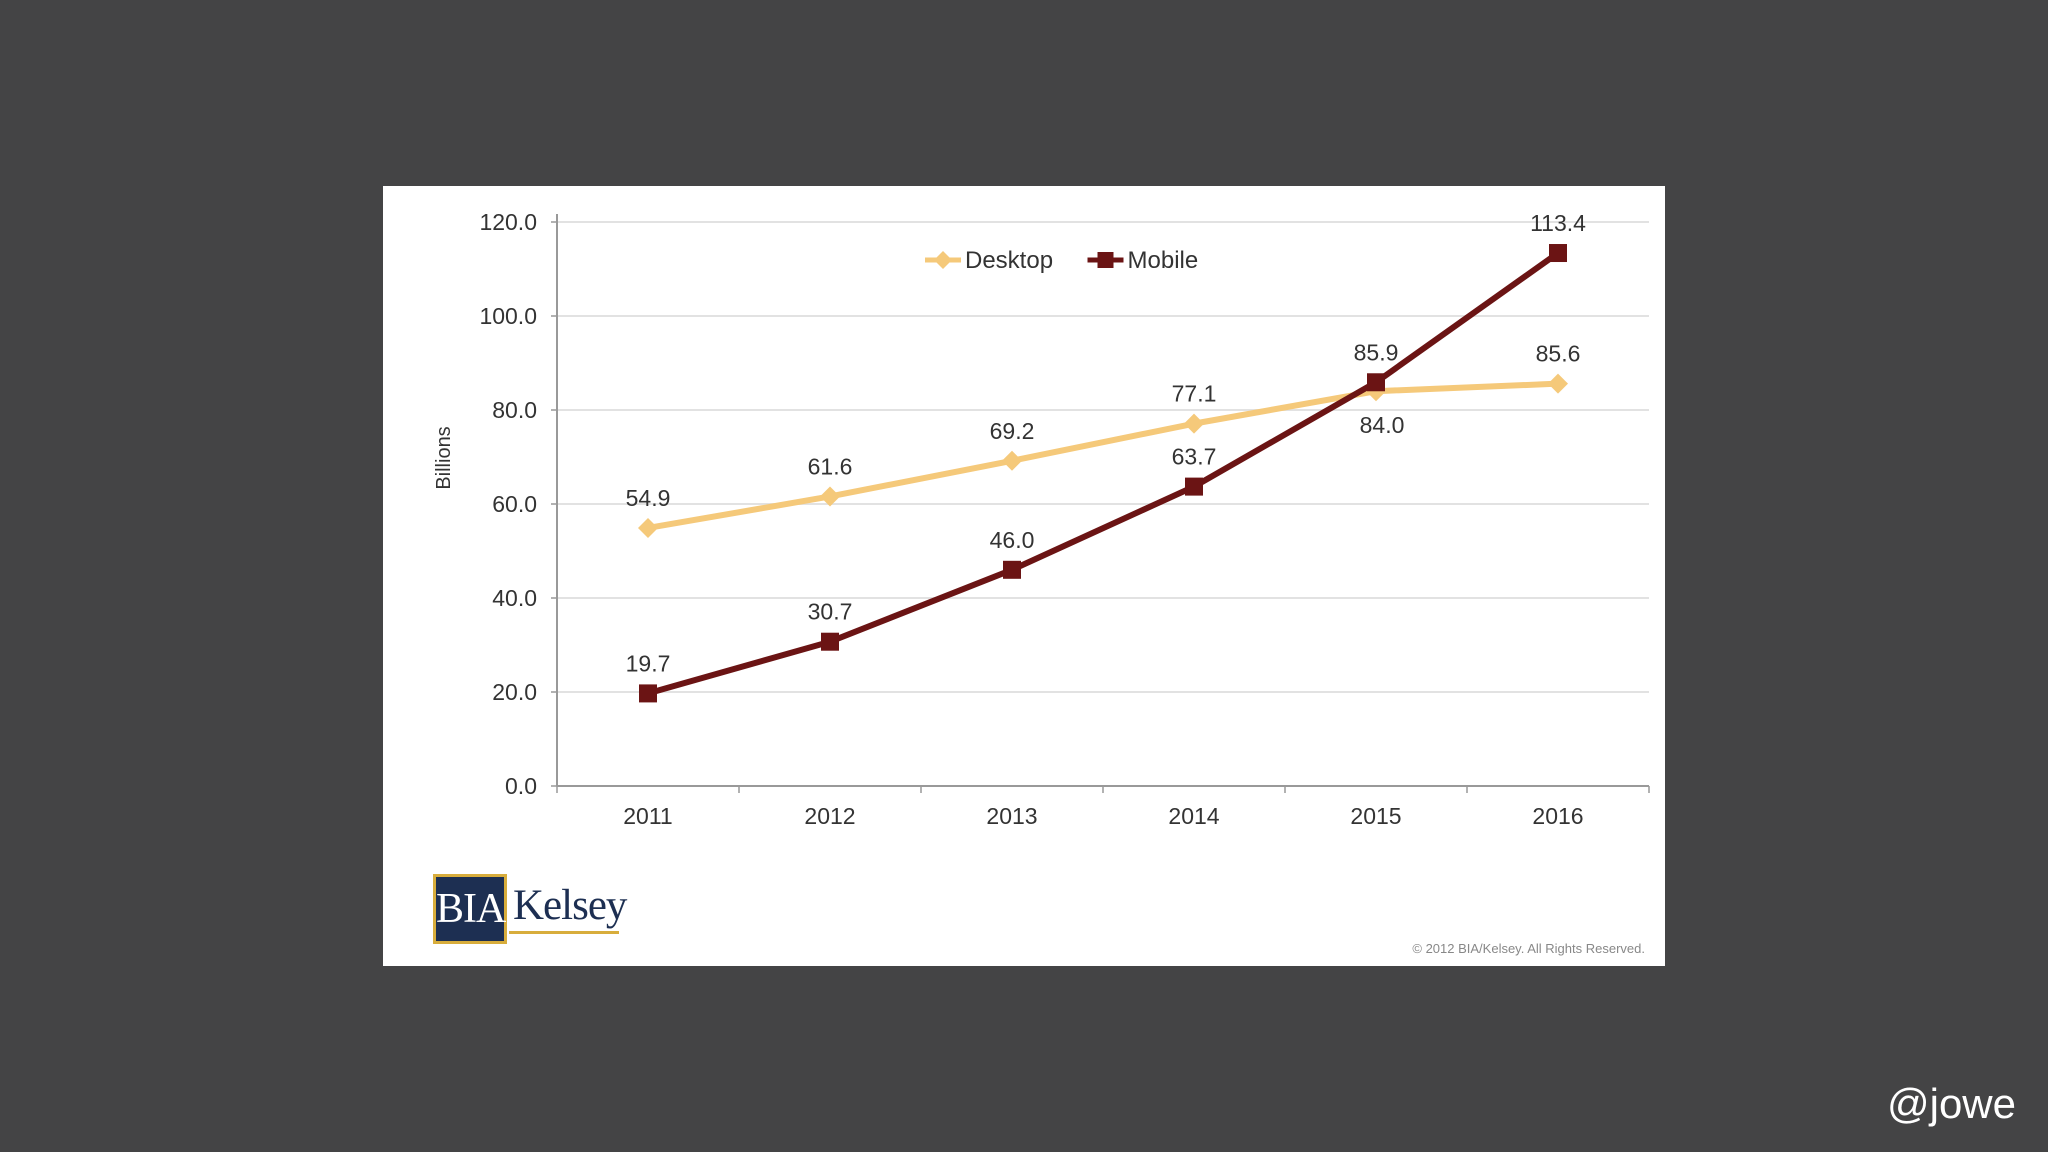  I want to click on desktop-line, so click(1103, 455).